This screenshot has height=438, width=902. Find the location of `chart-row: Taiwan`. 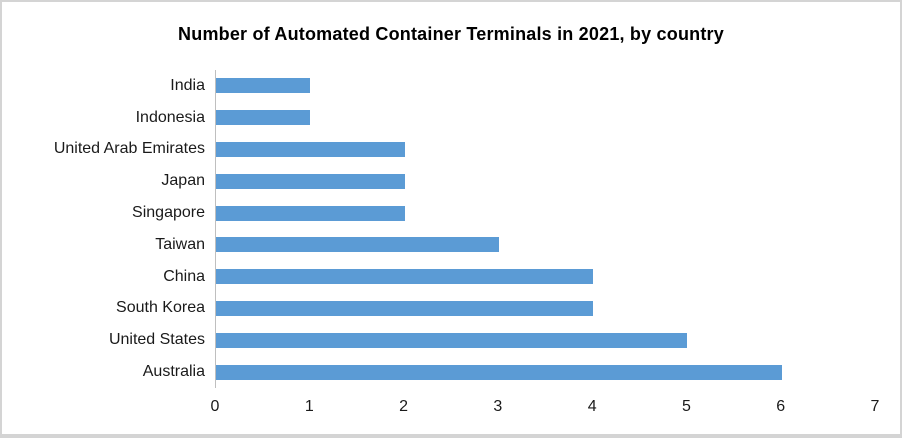

chart-row: Taiwan is located at coordinates (451, 245).